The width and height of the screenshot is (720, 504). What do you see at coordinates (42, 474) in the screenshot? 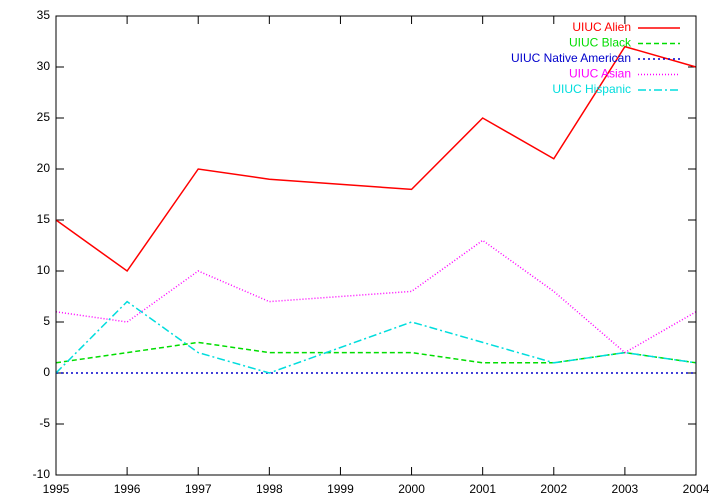
I see `y-tick-label: -10` at bounding box center [42, 474].